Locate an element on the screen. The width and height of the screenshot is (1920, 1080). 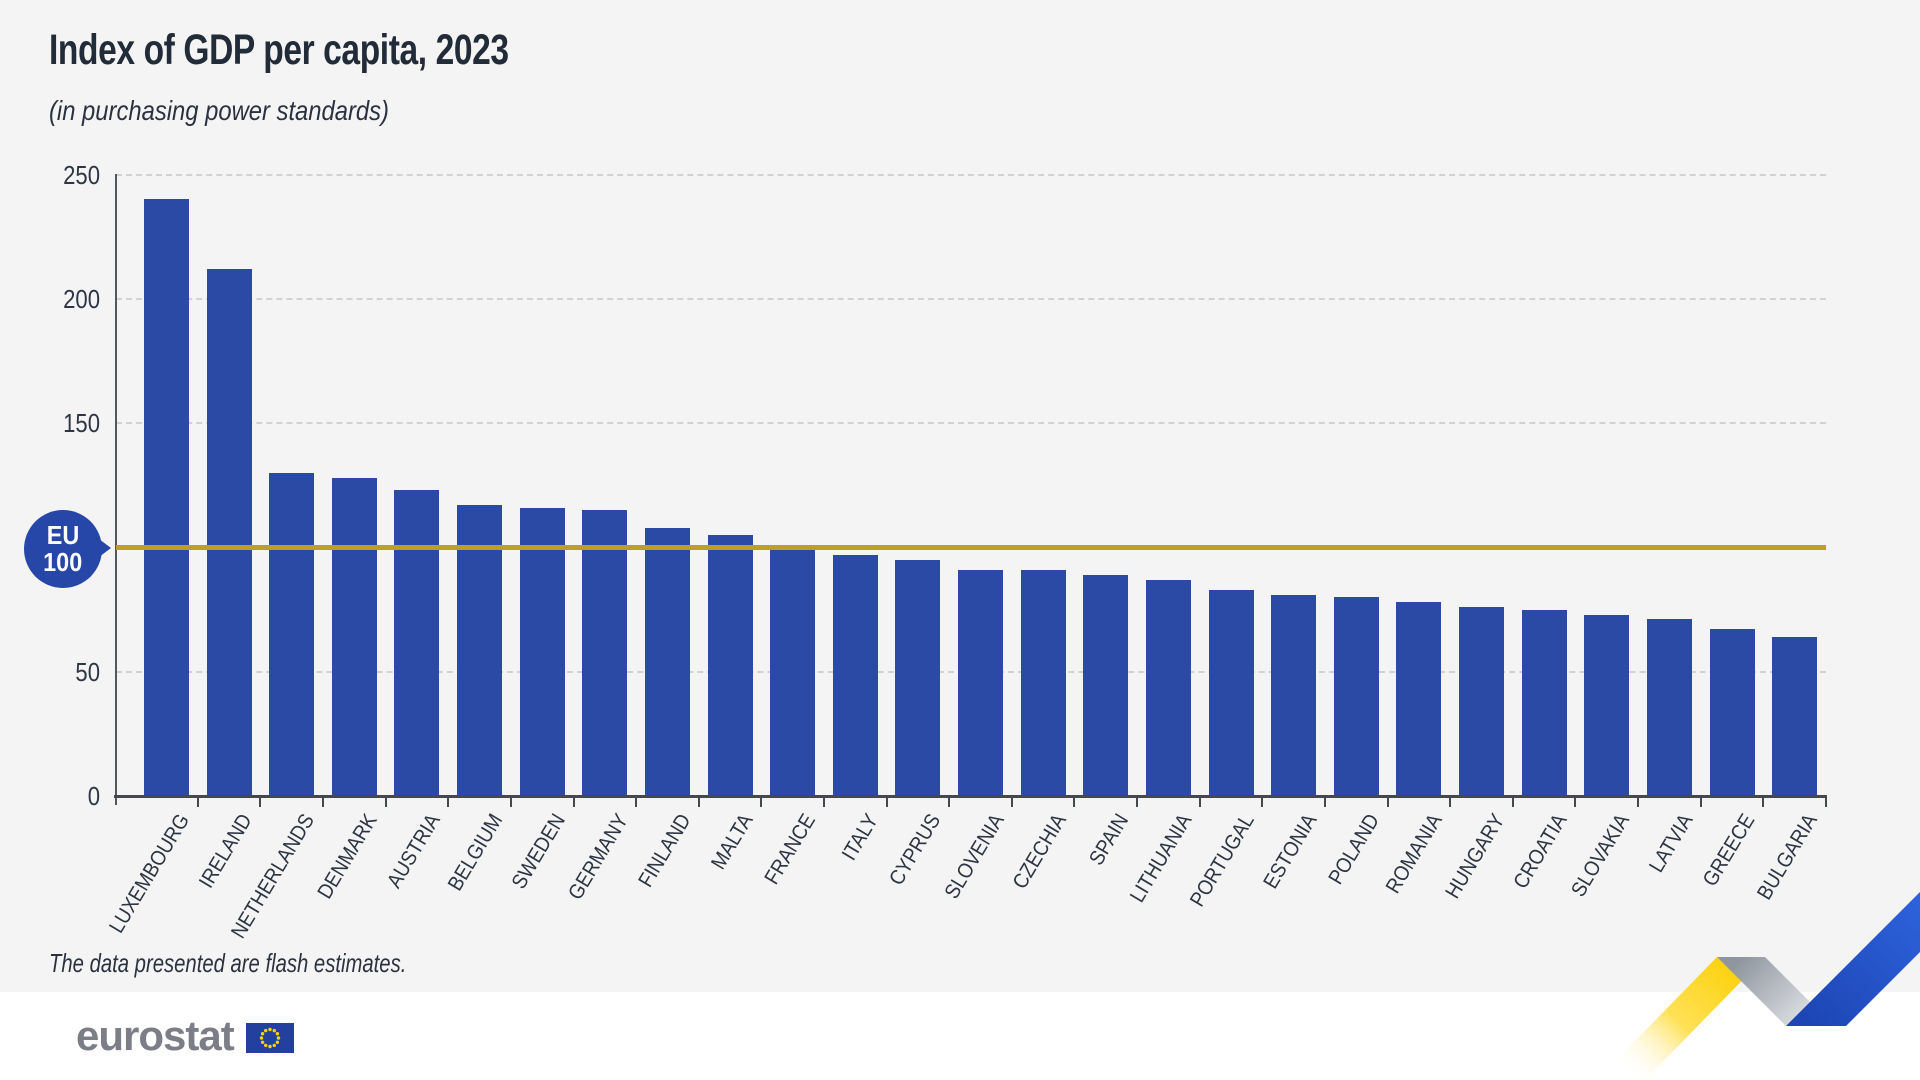
country-label: CZECHIA is located at coordinates (1039, 851).